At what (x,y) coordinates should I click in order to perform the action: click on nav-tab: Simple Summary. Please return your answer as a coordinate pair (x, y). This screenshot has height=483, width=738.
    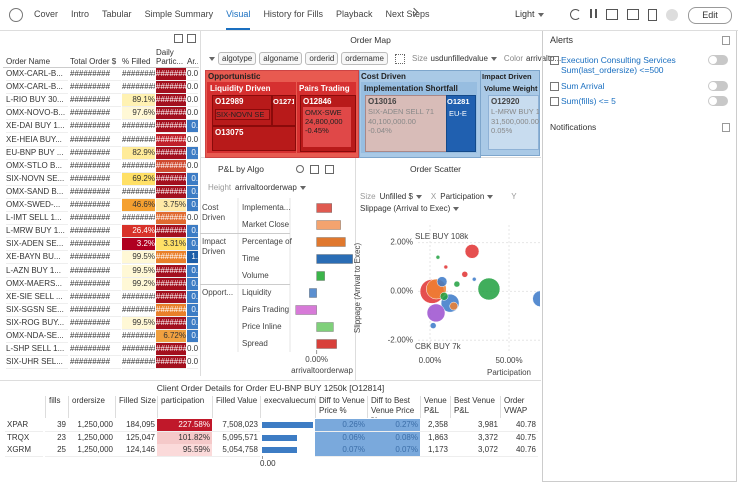
    Looking at the image, I should click on (179, 14).